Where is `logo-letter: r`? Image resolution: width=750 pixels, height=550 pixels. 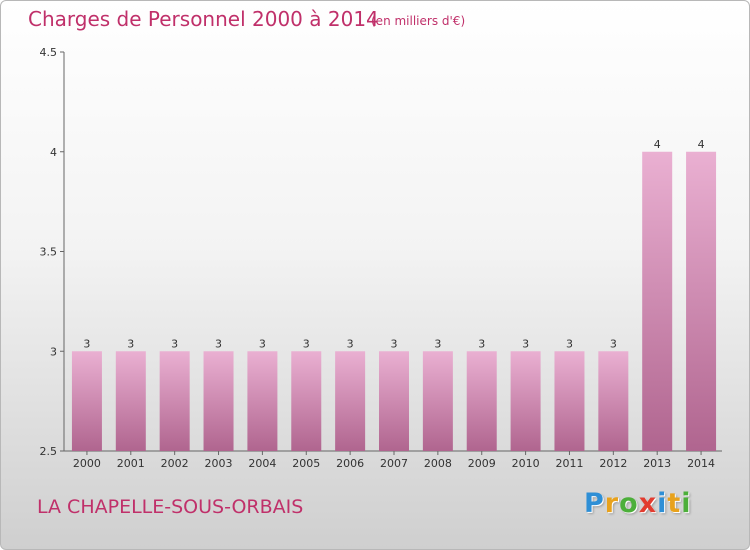 logo-letter: r is located at coordinates (612, 503).